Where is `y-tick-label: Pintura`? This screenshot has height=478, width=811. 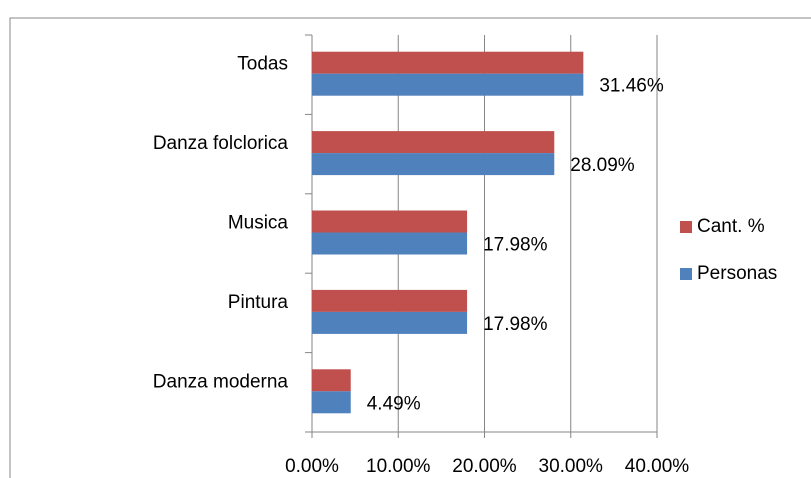
y-tick-label: Pintura is located at coordinates (258, 302).